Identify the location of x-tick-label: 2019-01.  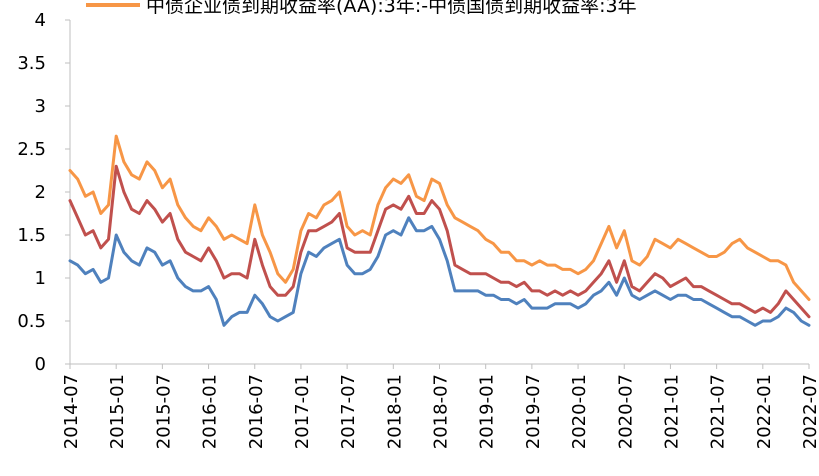
(487, 411).